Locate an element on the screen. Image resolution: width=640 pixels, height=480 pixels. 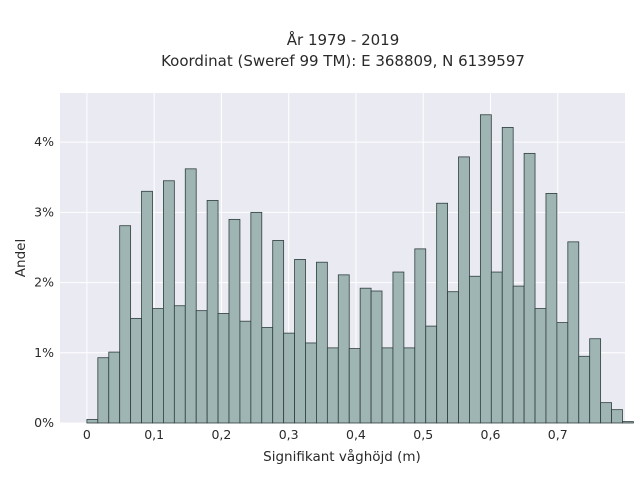
y-tick-label: 2% is located at coordinates (44, 282).